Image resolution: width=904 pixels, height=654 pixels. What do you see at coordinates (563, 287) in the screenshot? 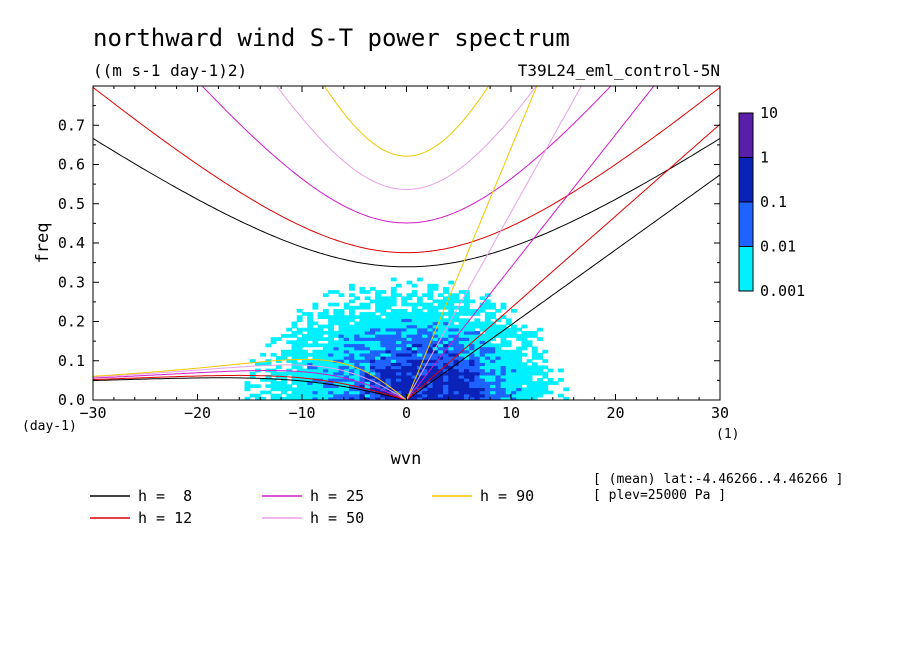
I see `kelvin-curve` at bounding box center [563, 287].